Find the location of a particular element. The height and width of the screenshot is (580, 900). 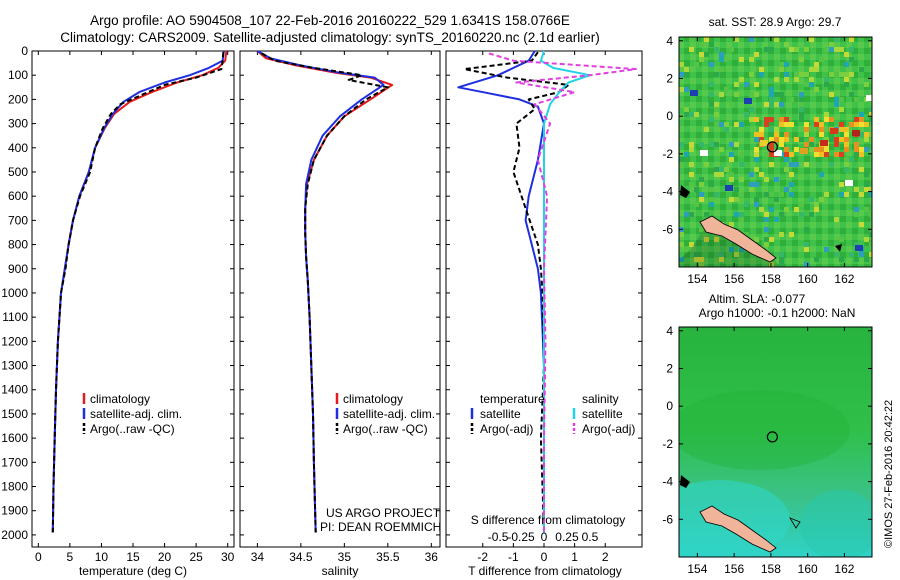

legend-salinity-title: salinity is located at coordinates (600, 399).